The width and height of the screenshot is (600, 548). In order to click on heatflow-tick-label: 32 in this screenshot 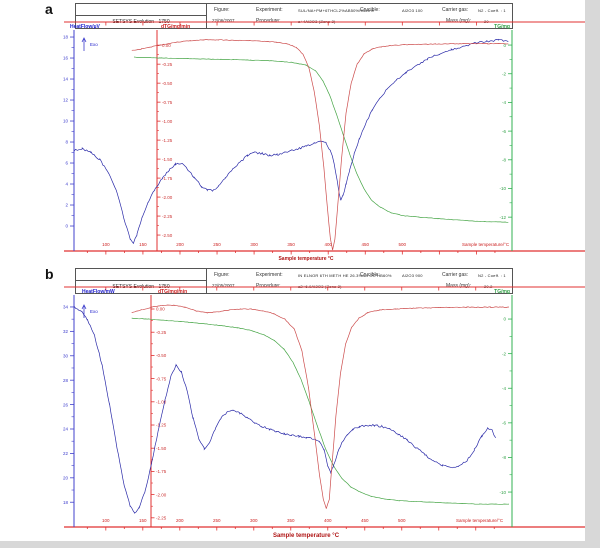, I will do `click(66, 331)`.